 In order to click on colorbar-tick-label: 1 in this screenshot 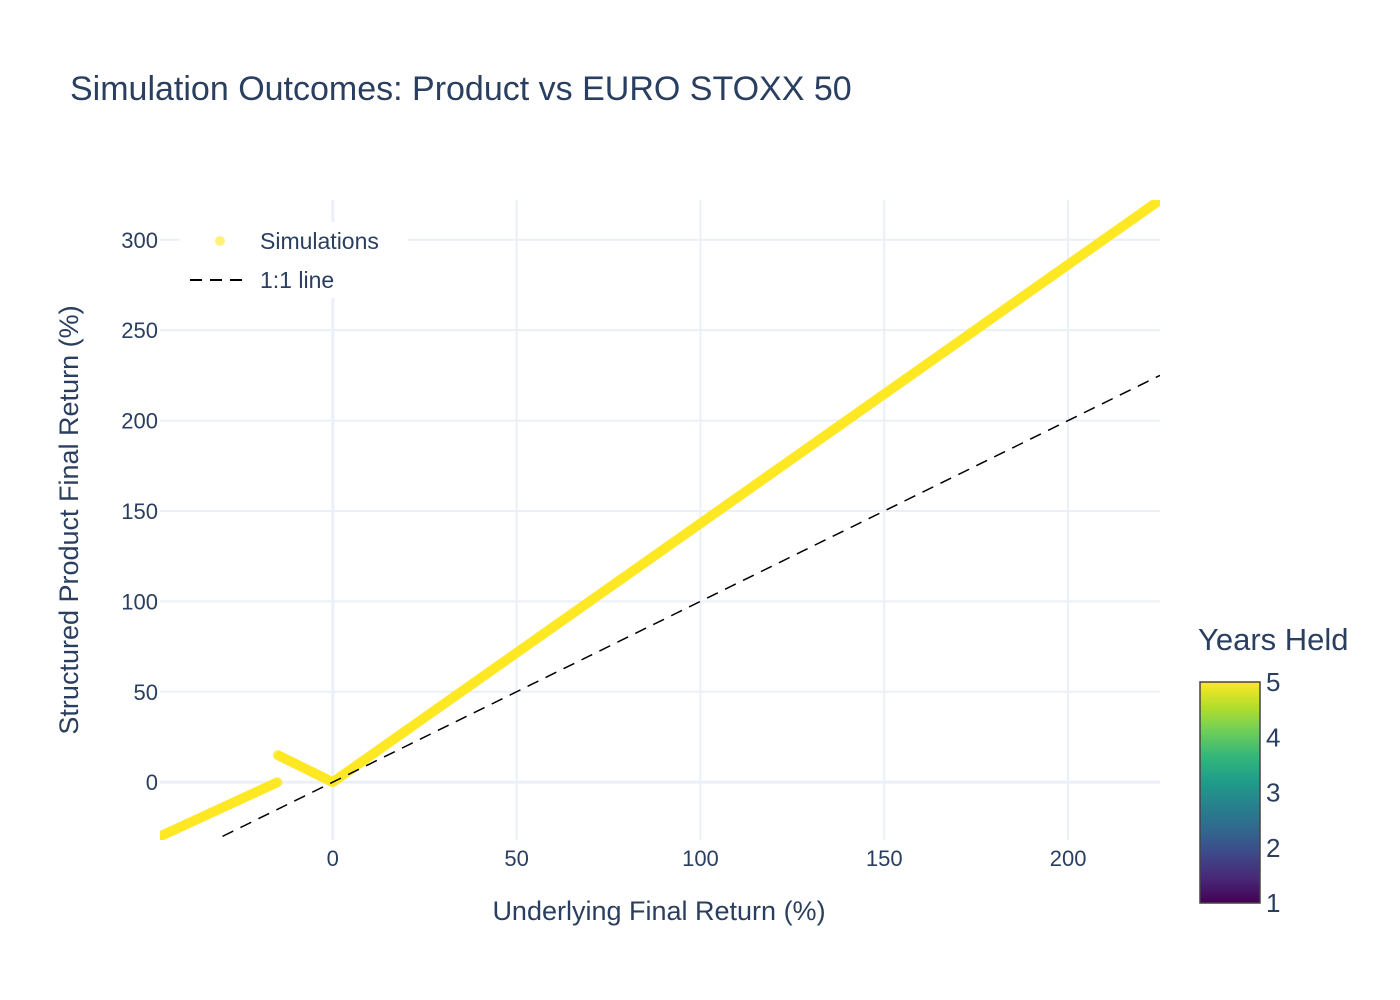, I will do `click(1273, 903)`.